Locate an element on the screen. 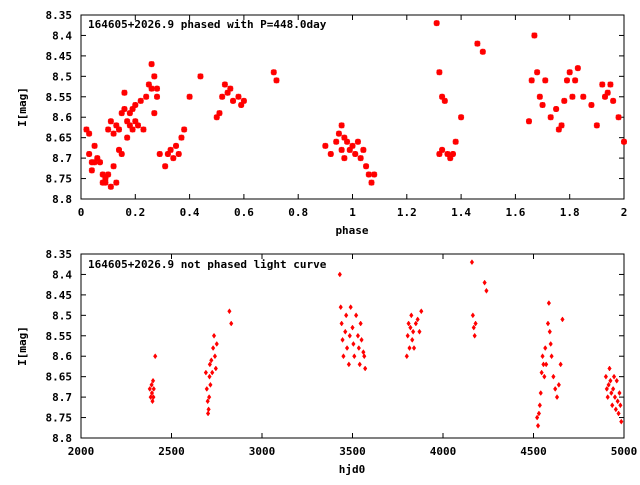 This screenshot has height=485, width=640. phased-y-tick-label: 8.4 is located at coordinates (62, 35).